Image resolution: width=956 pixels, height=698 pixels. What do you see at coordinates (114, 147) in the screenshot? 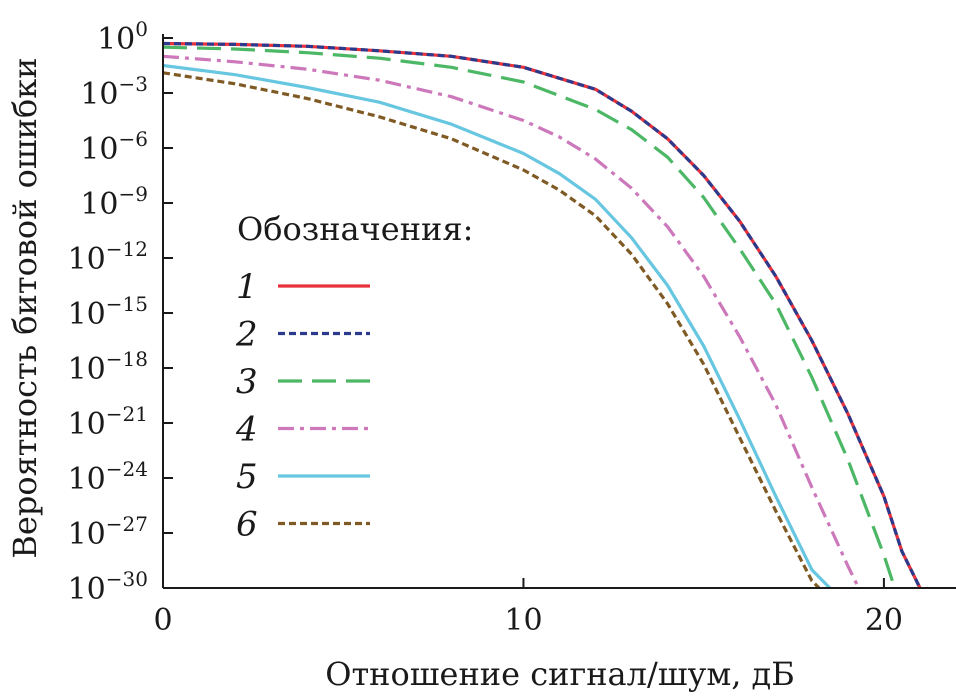
I see `y-tick-label: 10⁻⁶` at bounding box center [114, 147].